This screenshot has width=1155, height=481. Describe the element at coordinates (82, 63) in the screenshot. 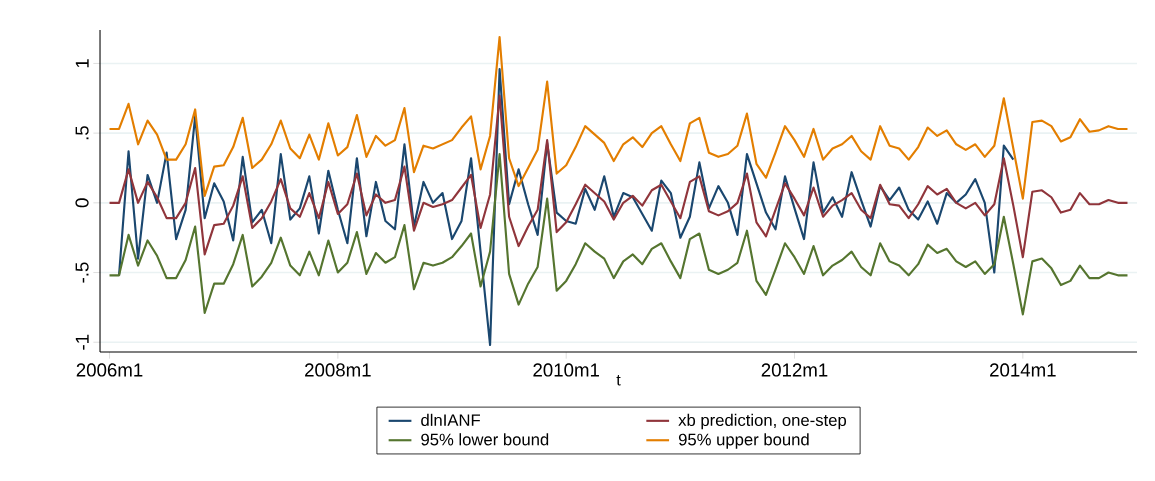

I see `y-tick-label: 1` at that location.